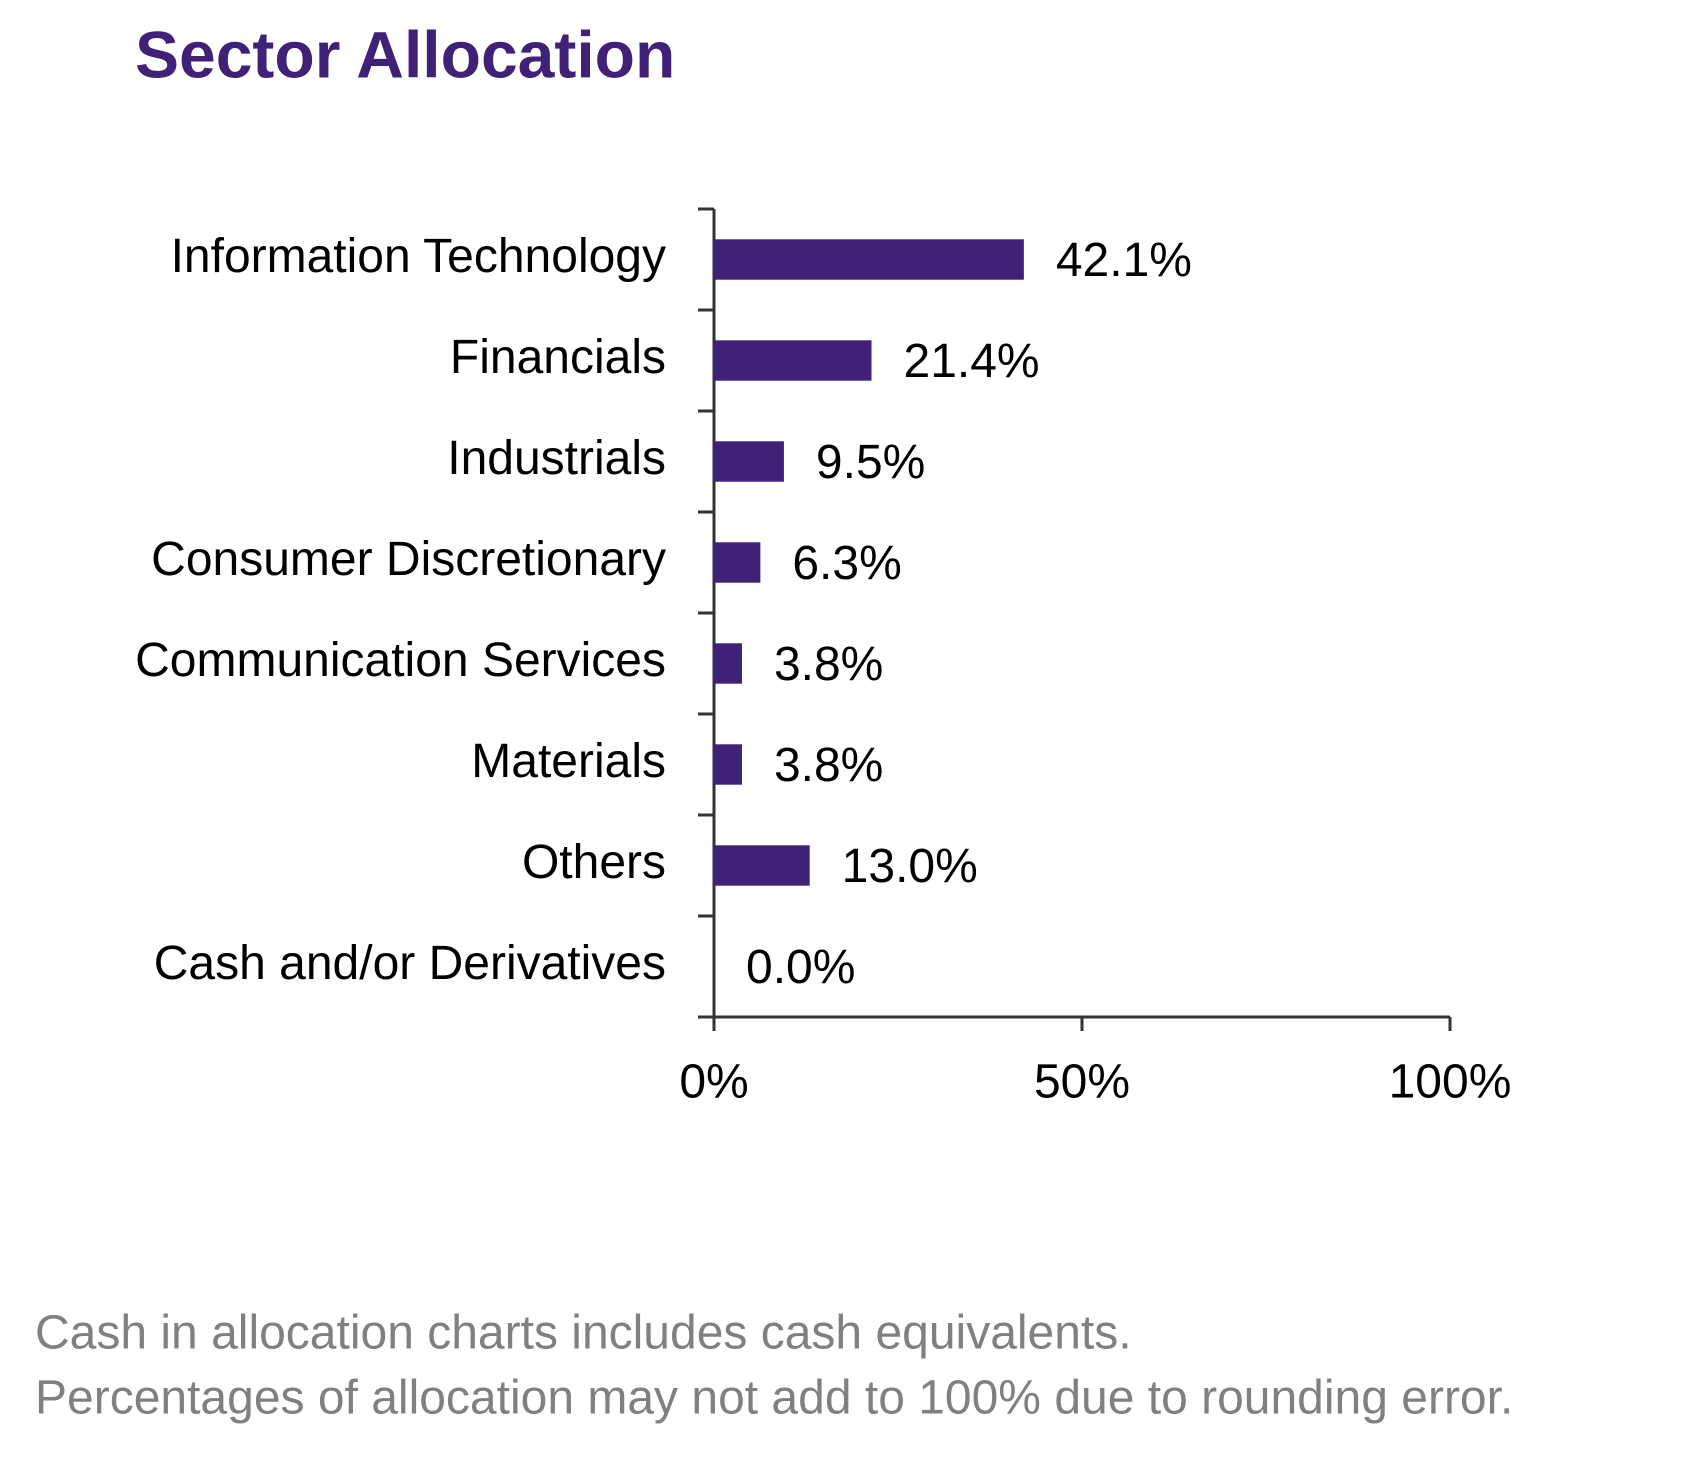 This screenshot has width=1688, height=1466. What do you see at coordinates (400, 660) in the screenshot?
I see `category-label: Communication Services` at bounding box center [400, 660].